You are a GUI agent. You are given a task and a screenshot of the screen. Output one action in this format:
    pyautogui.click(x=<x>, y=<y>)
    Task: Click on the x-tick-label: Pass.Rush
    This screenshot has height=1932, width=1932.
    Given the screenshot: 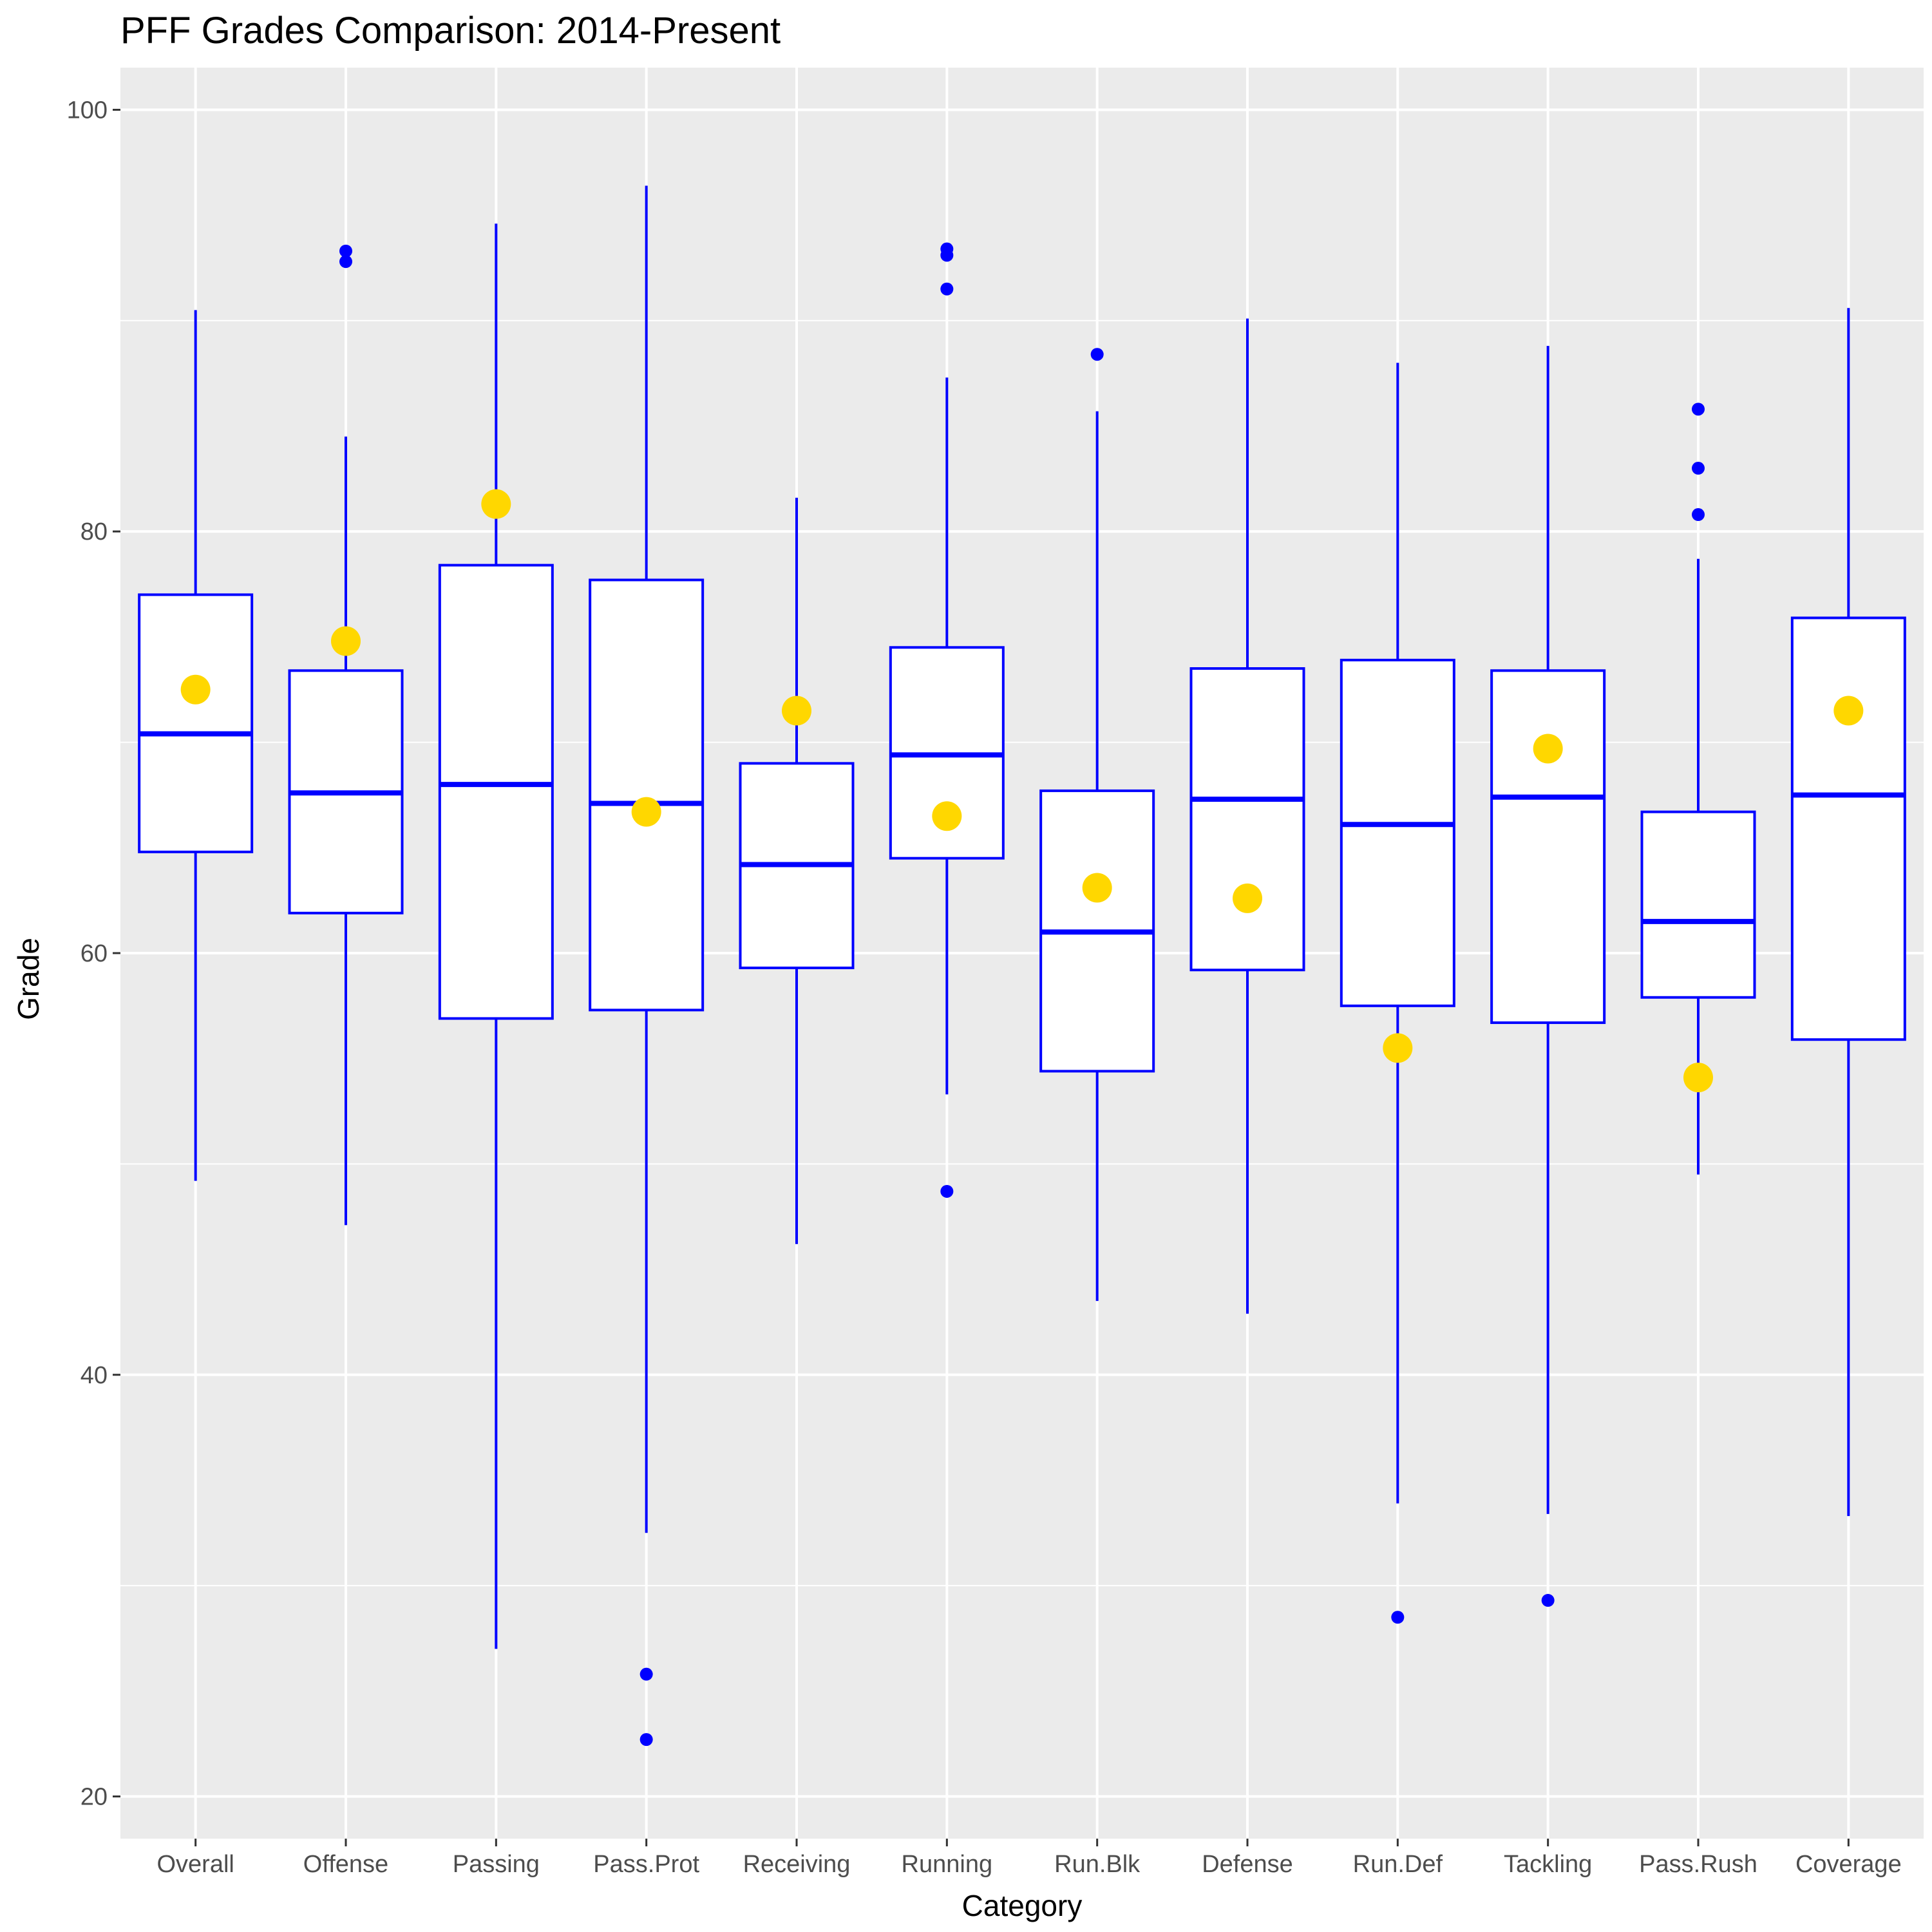 What is the action you would take?
    pyautogui.click(x=1698, y=1865)
    